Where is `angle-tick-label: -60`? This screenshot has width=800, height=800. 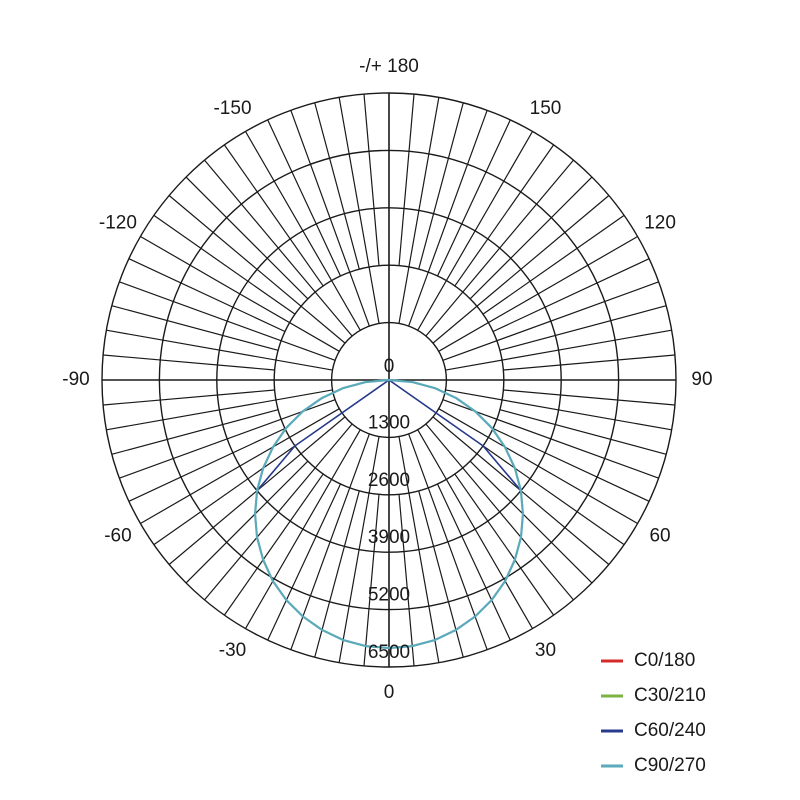
angle-tick-label: -60 is located at coordinates (117, 536).